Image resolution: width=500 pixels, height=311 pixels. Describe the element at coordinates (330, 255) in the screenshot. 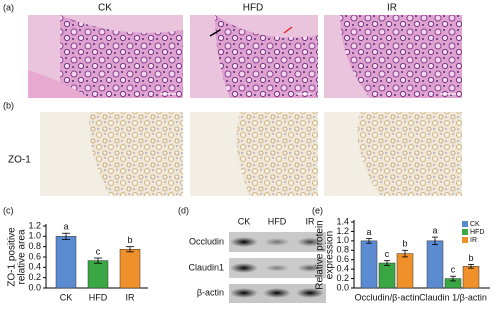

I see `y-axis-label: expression` at that location.